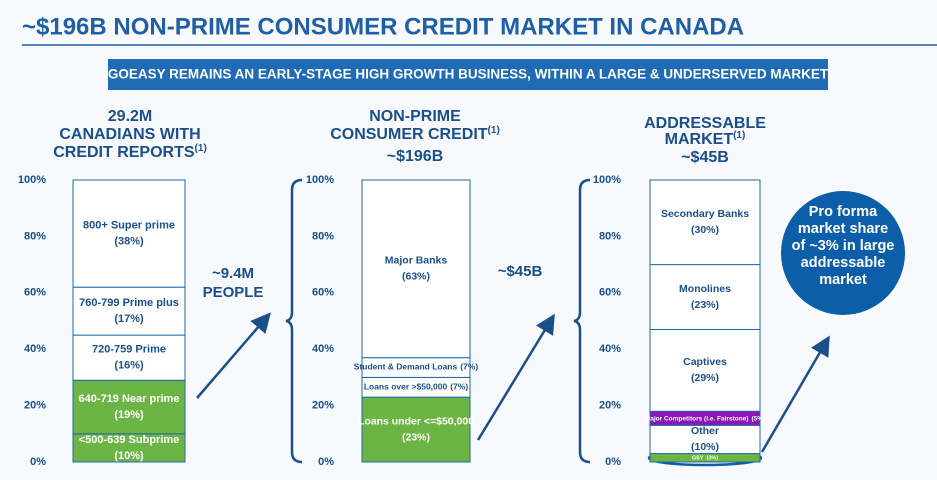 This screenshot has height=480, width=937. Describe the element at coordinates (705, 214) in the screenshot. I see `segment-label: Secondary Banks` at that location.